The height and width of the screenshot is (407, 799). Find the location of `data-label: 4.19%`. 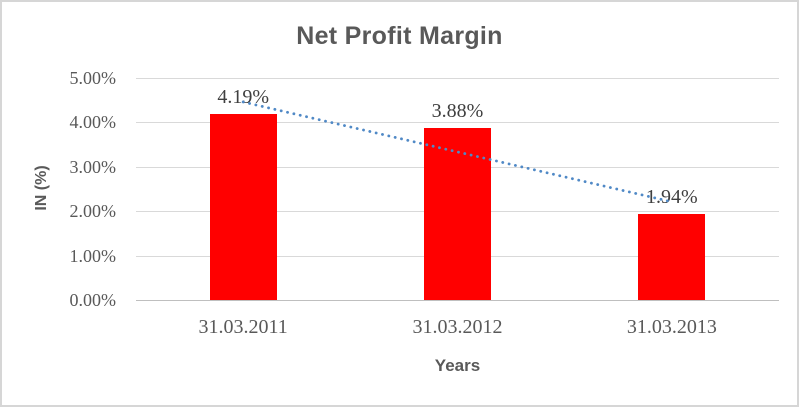

data-label: 4.19% is located at coordinates (243, 96).